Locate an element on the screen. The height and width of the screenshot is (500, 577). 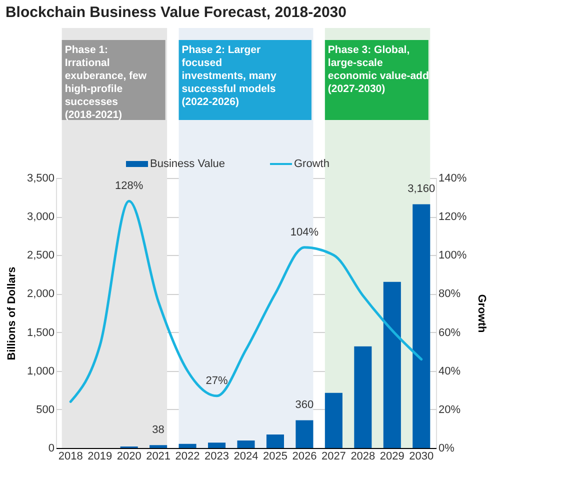
band-label: Phase 2: Larger focused investments, many successful models (2022-2026) is located at coordinates (229, 76).